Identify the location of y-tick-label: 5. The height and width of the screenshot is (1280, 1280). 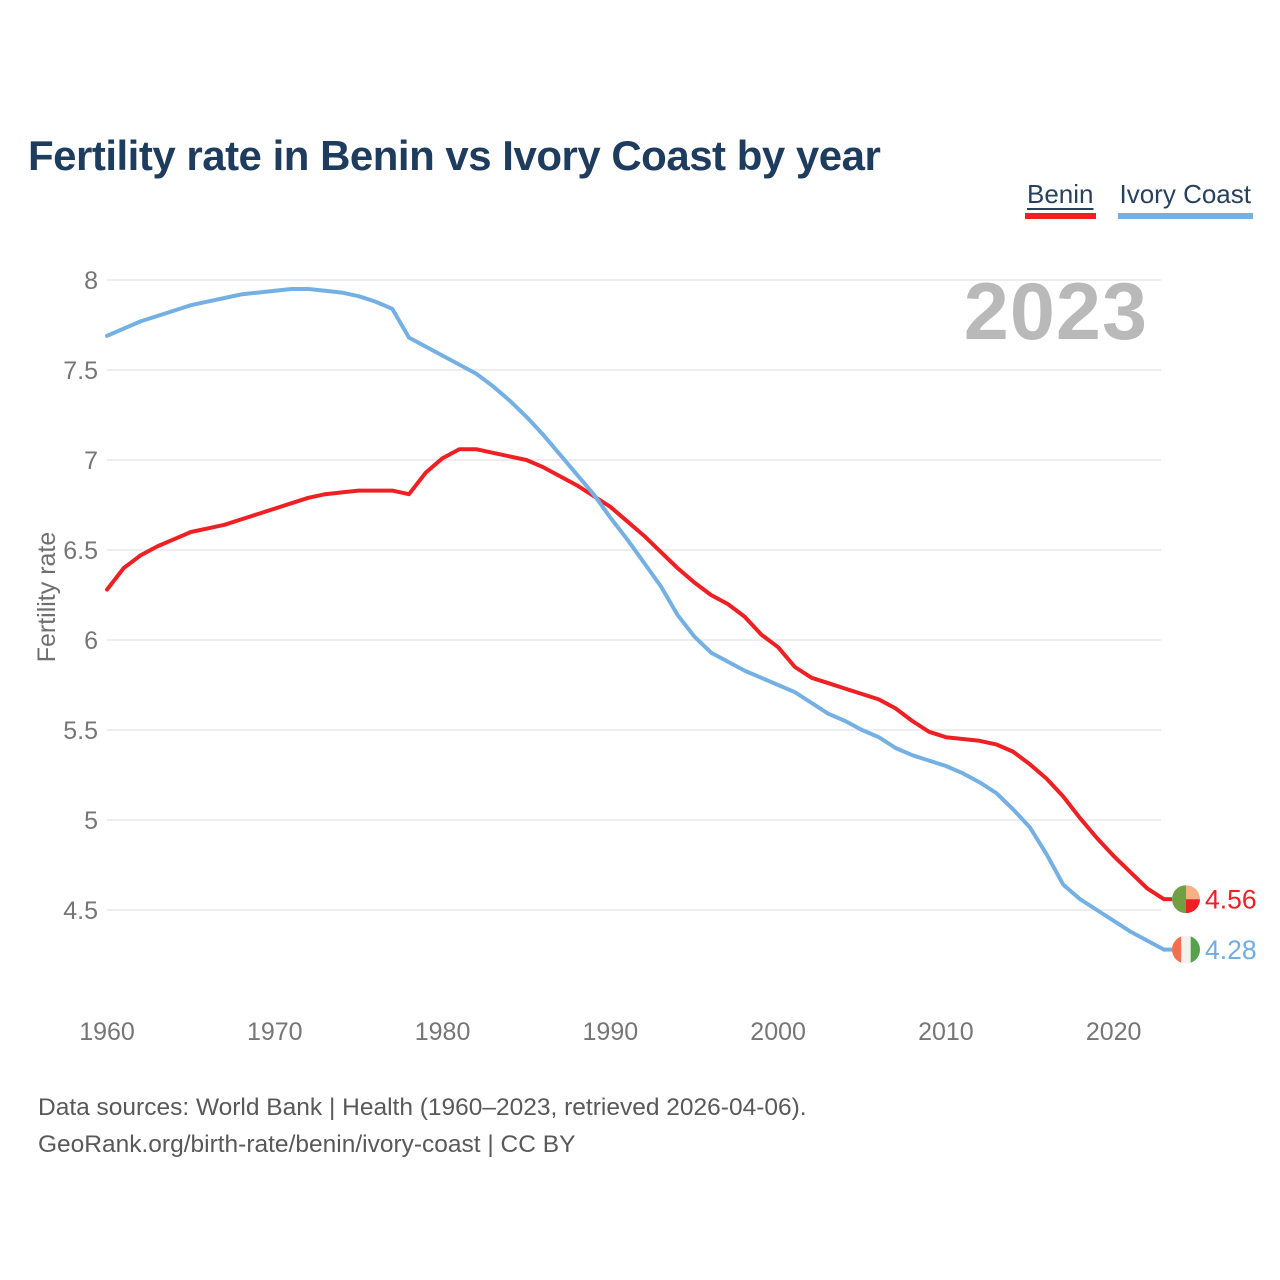
(91, 821).